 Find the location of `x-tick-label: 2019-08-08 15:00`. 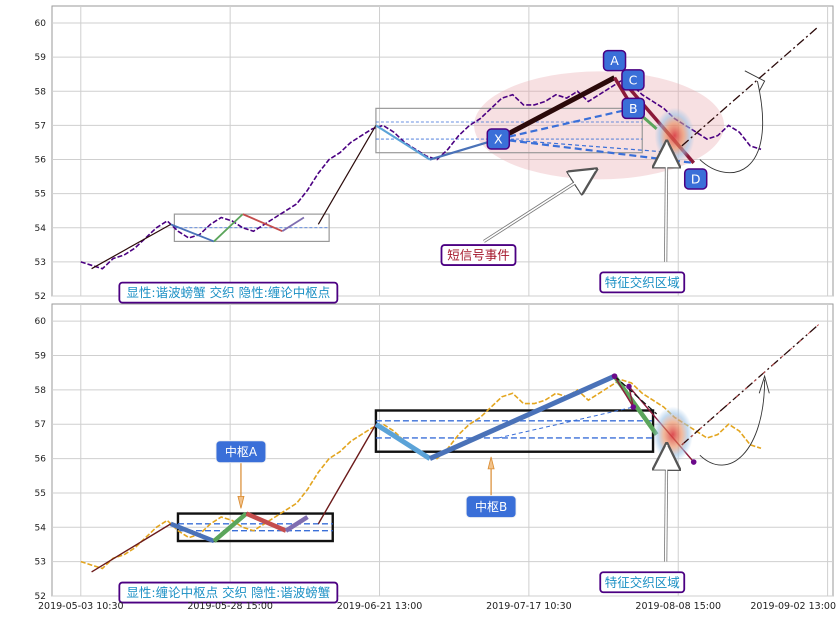

x-tick-label: 2019-08-08 15:00 is located at coordinates (678, 606).